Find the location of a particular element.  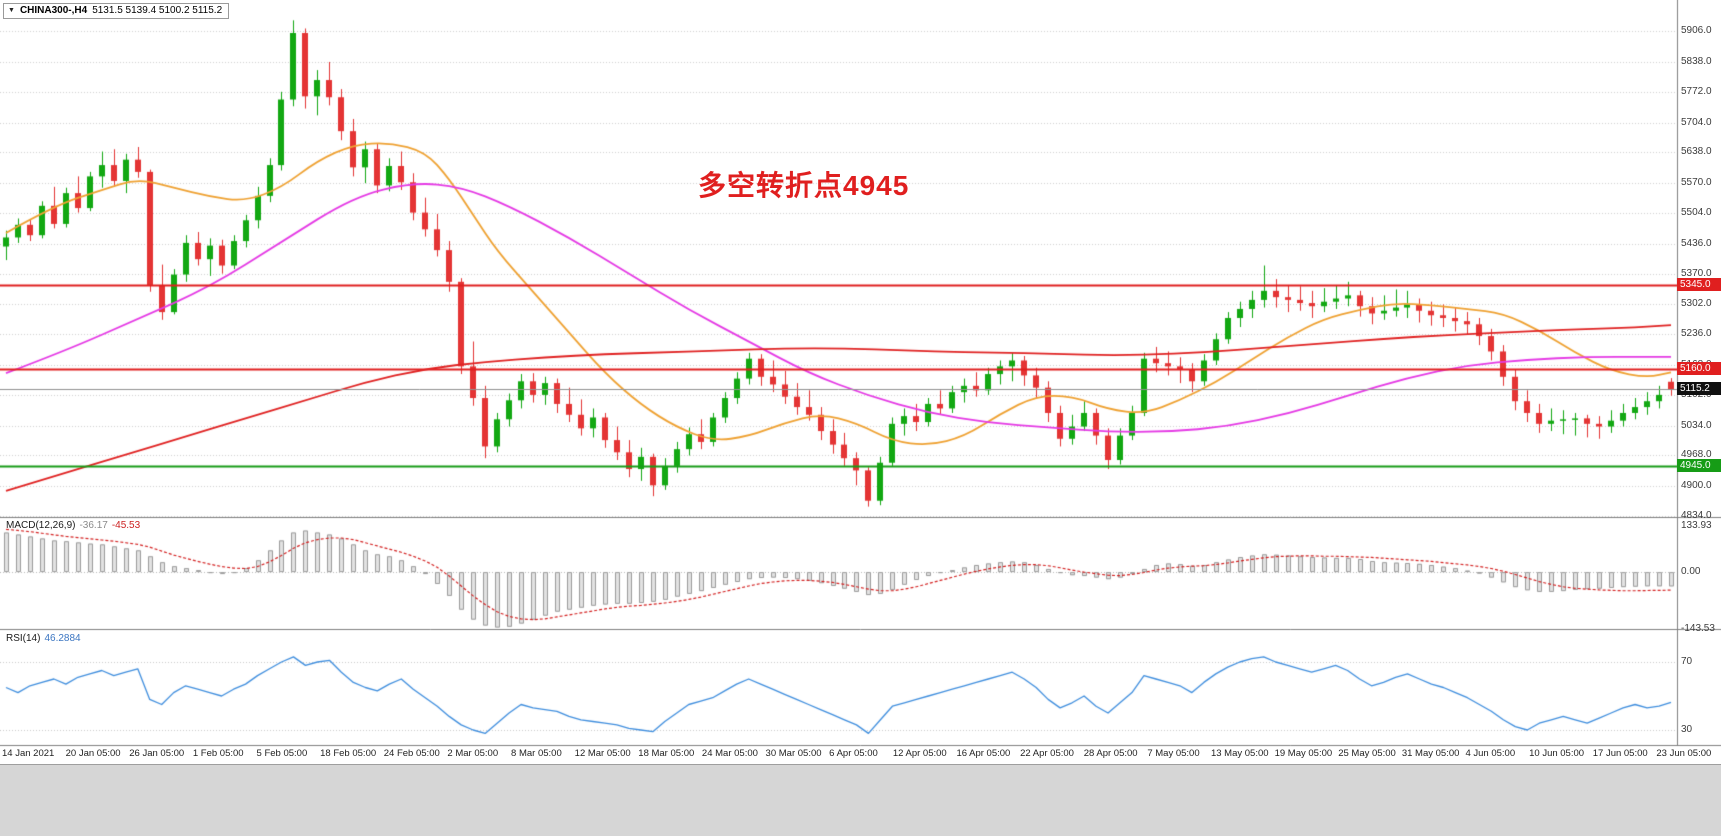

macd-axis-label: 133.93 is located at coordinates (1696, 525).